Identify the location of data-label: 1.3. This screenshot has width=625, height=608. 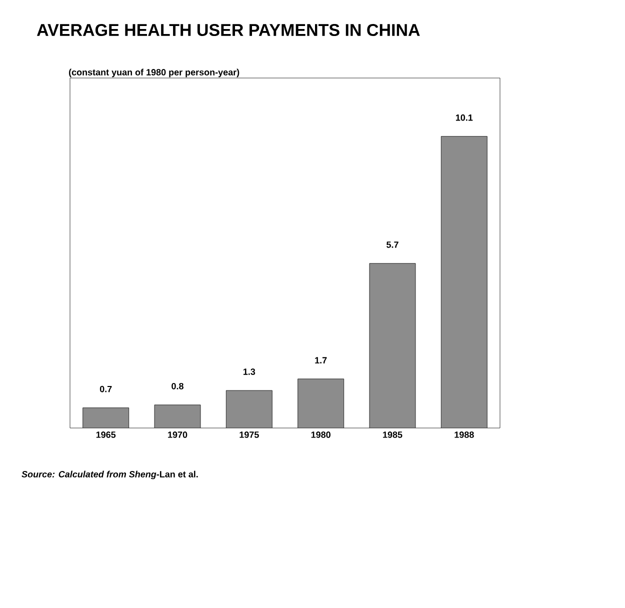
(249, 371).